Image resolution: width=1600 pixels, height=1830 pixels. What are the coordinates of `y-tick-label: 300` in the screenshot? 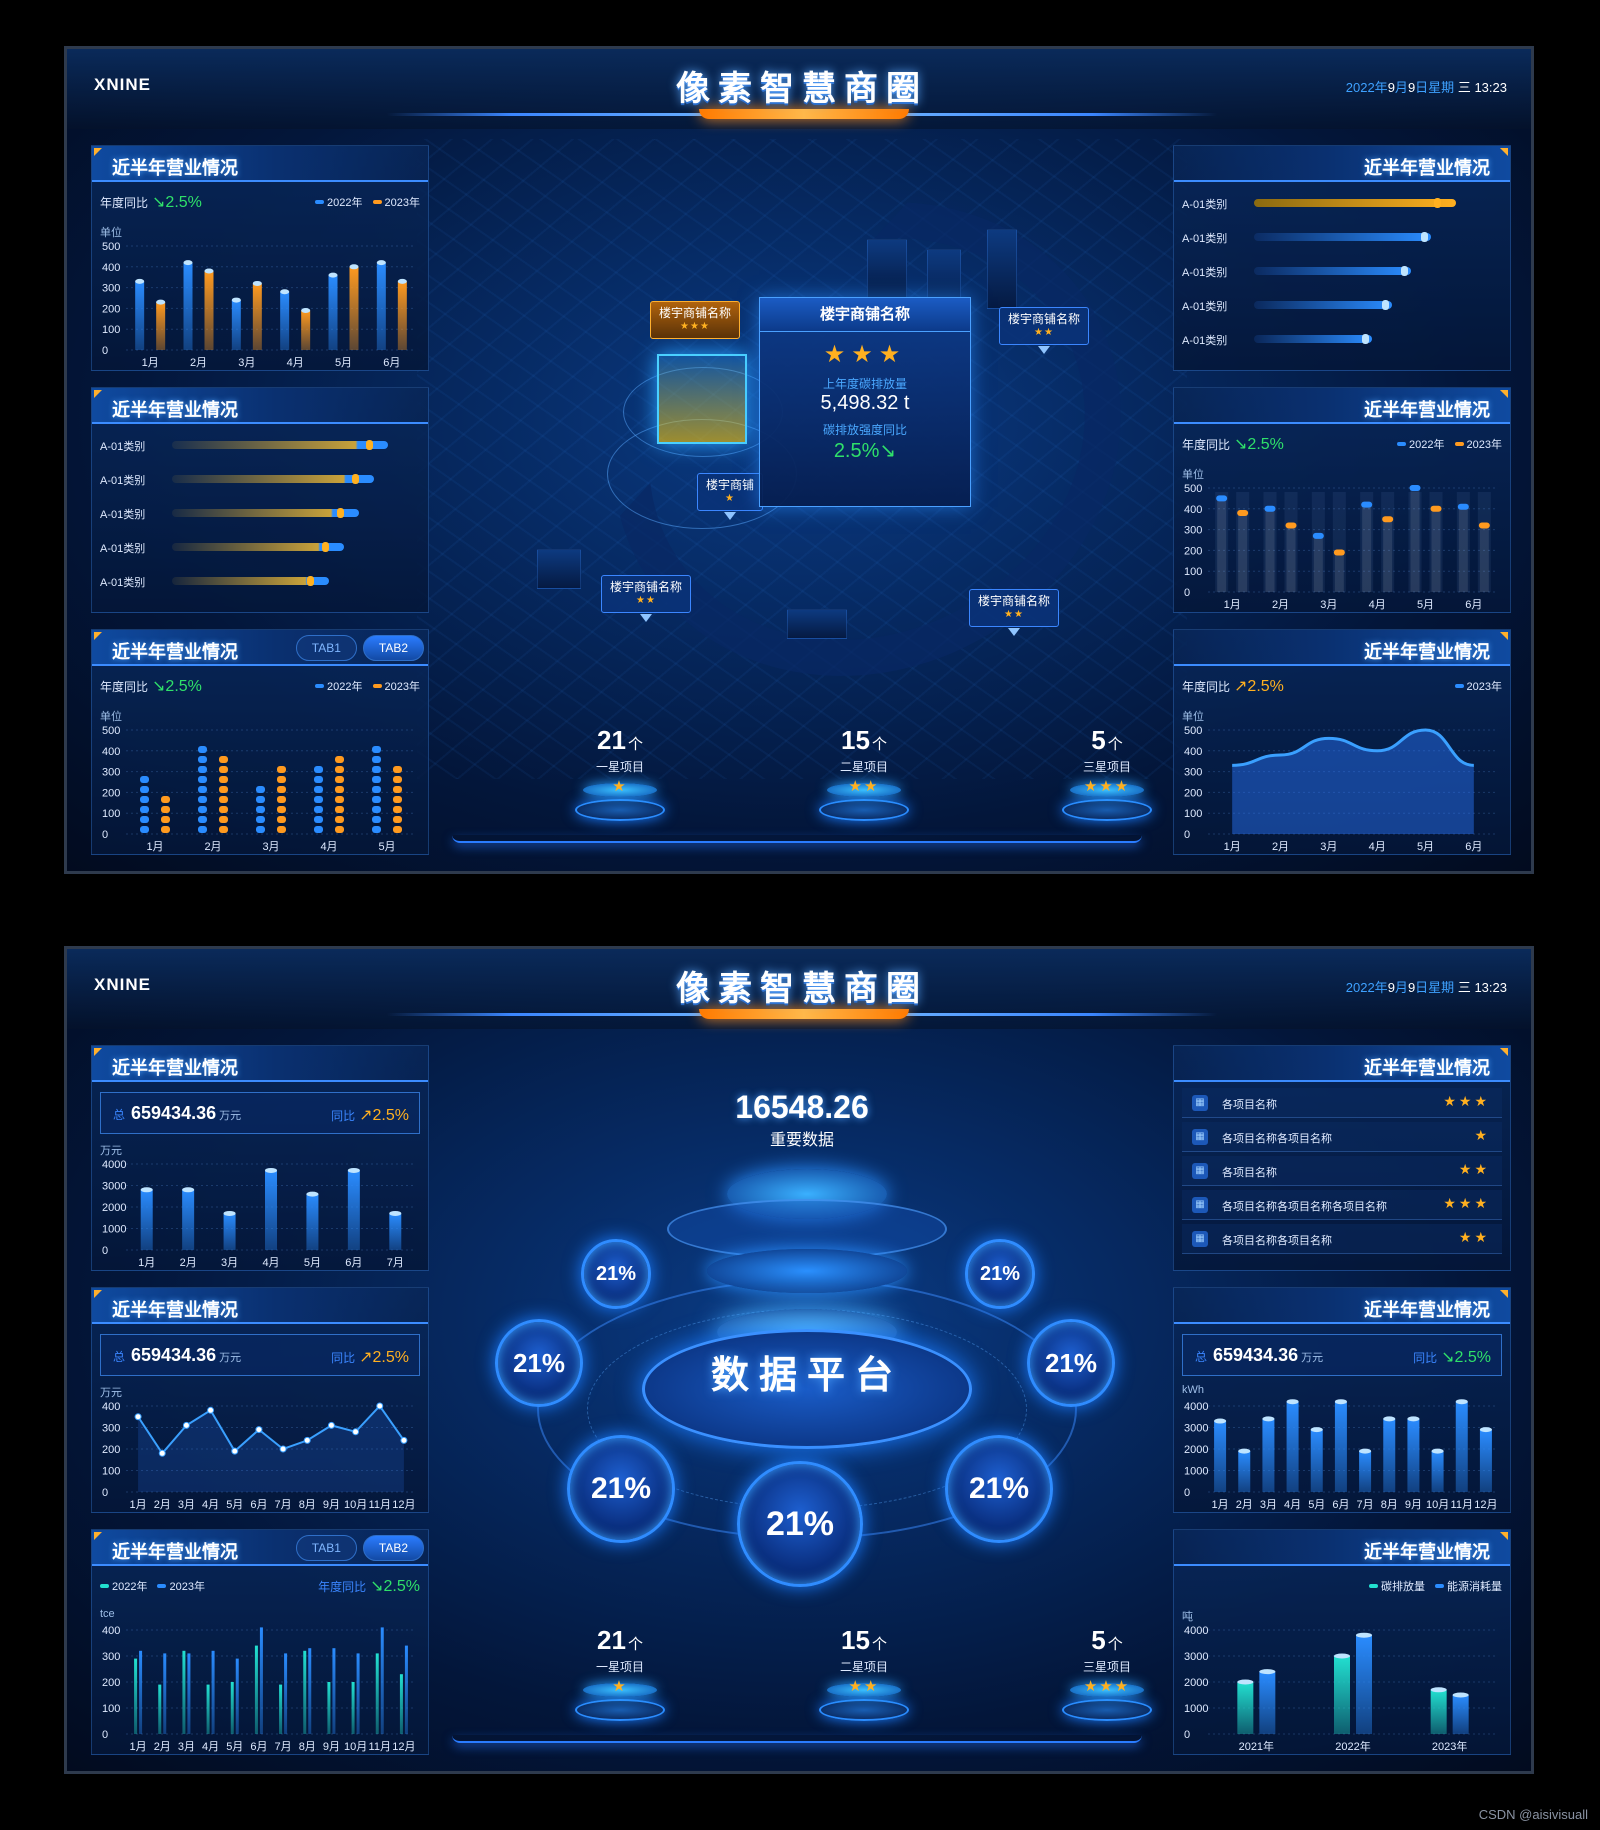 It's located at (1193, 531).